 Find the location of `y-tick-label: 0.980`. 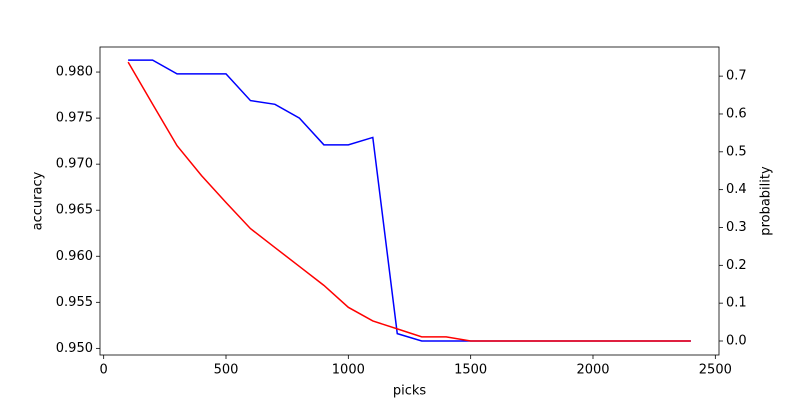

y-tick-label: 0.980 is located at coordinates (74, 72).